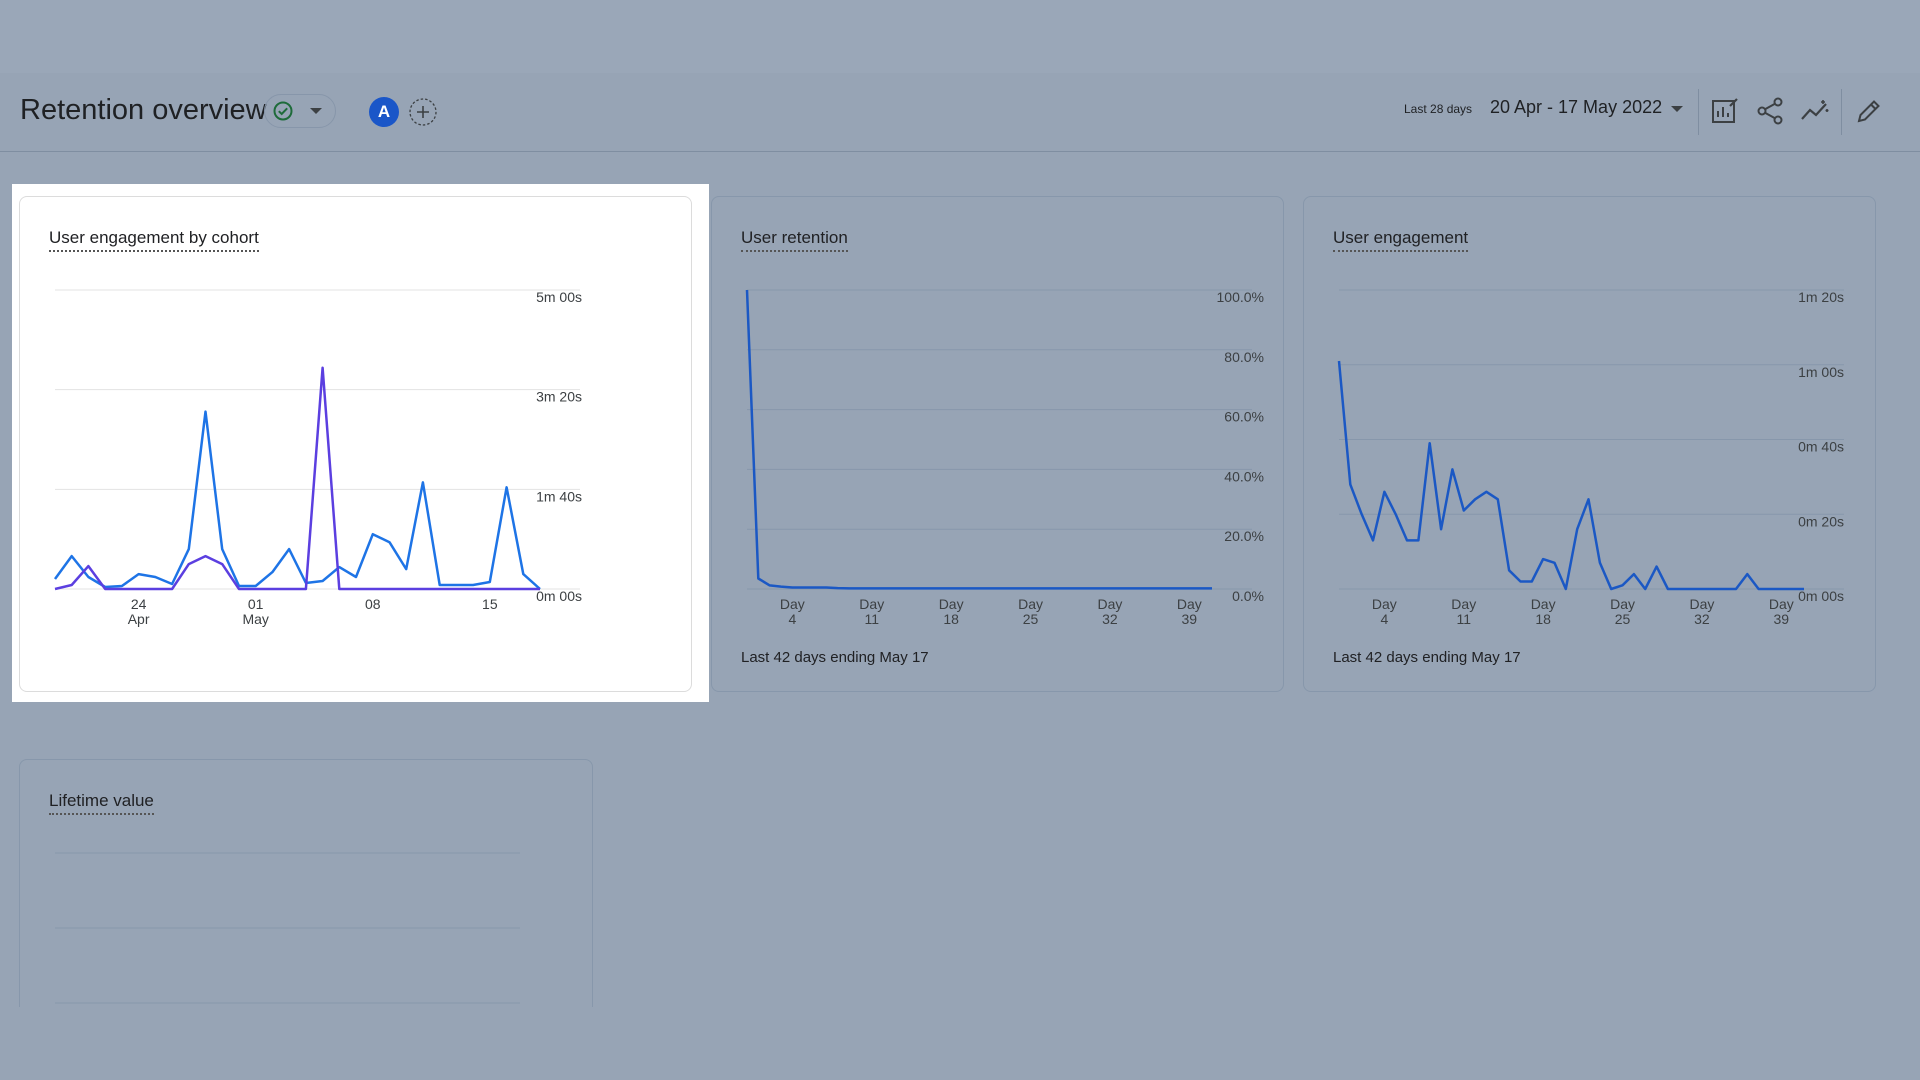  Describe the element at coordinates (1438, 109) in the screenshot. I see `date-range-label: Last 28 days` at that location.